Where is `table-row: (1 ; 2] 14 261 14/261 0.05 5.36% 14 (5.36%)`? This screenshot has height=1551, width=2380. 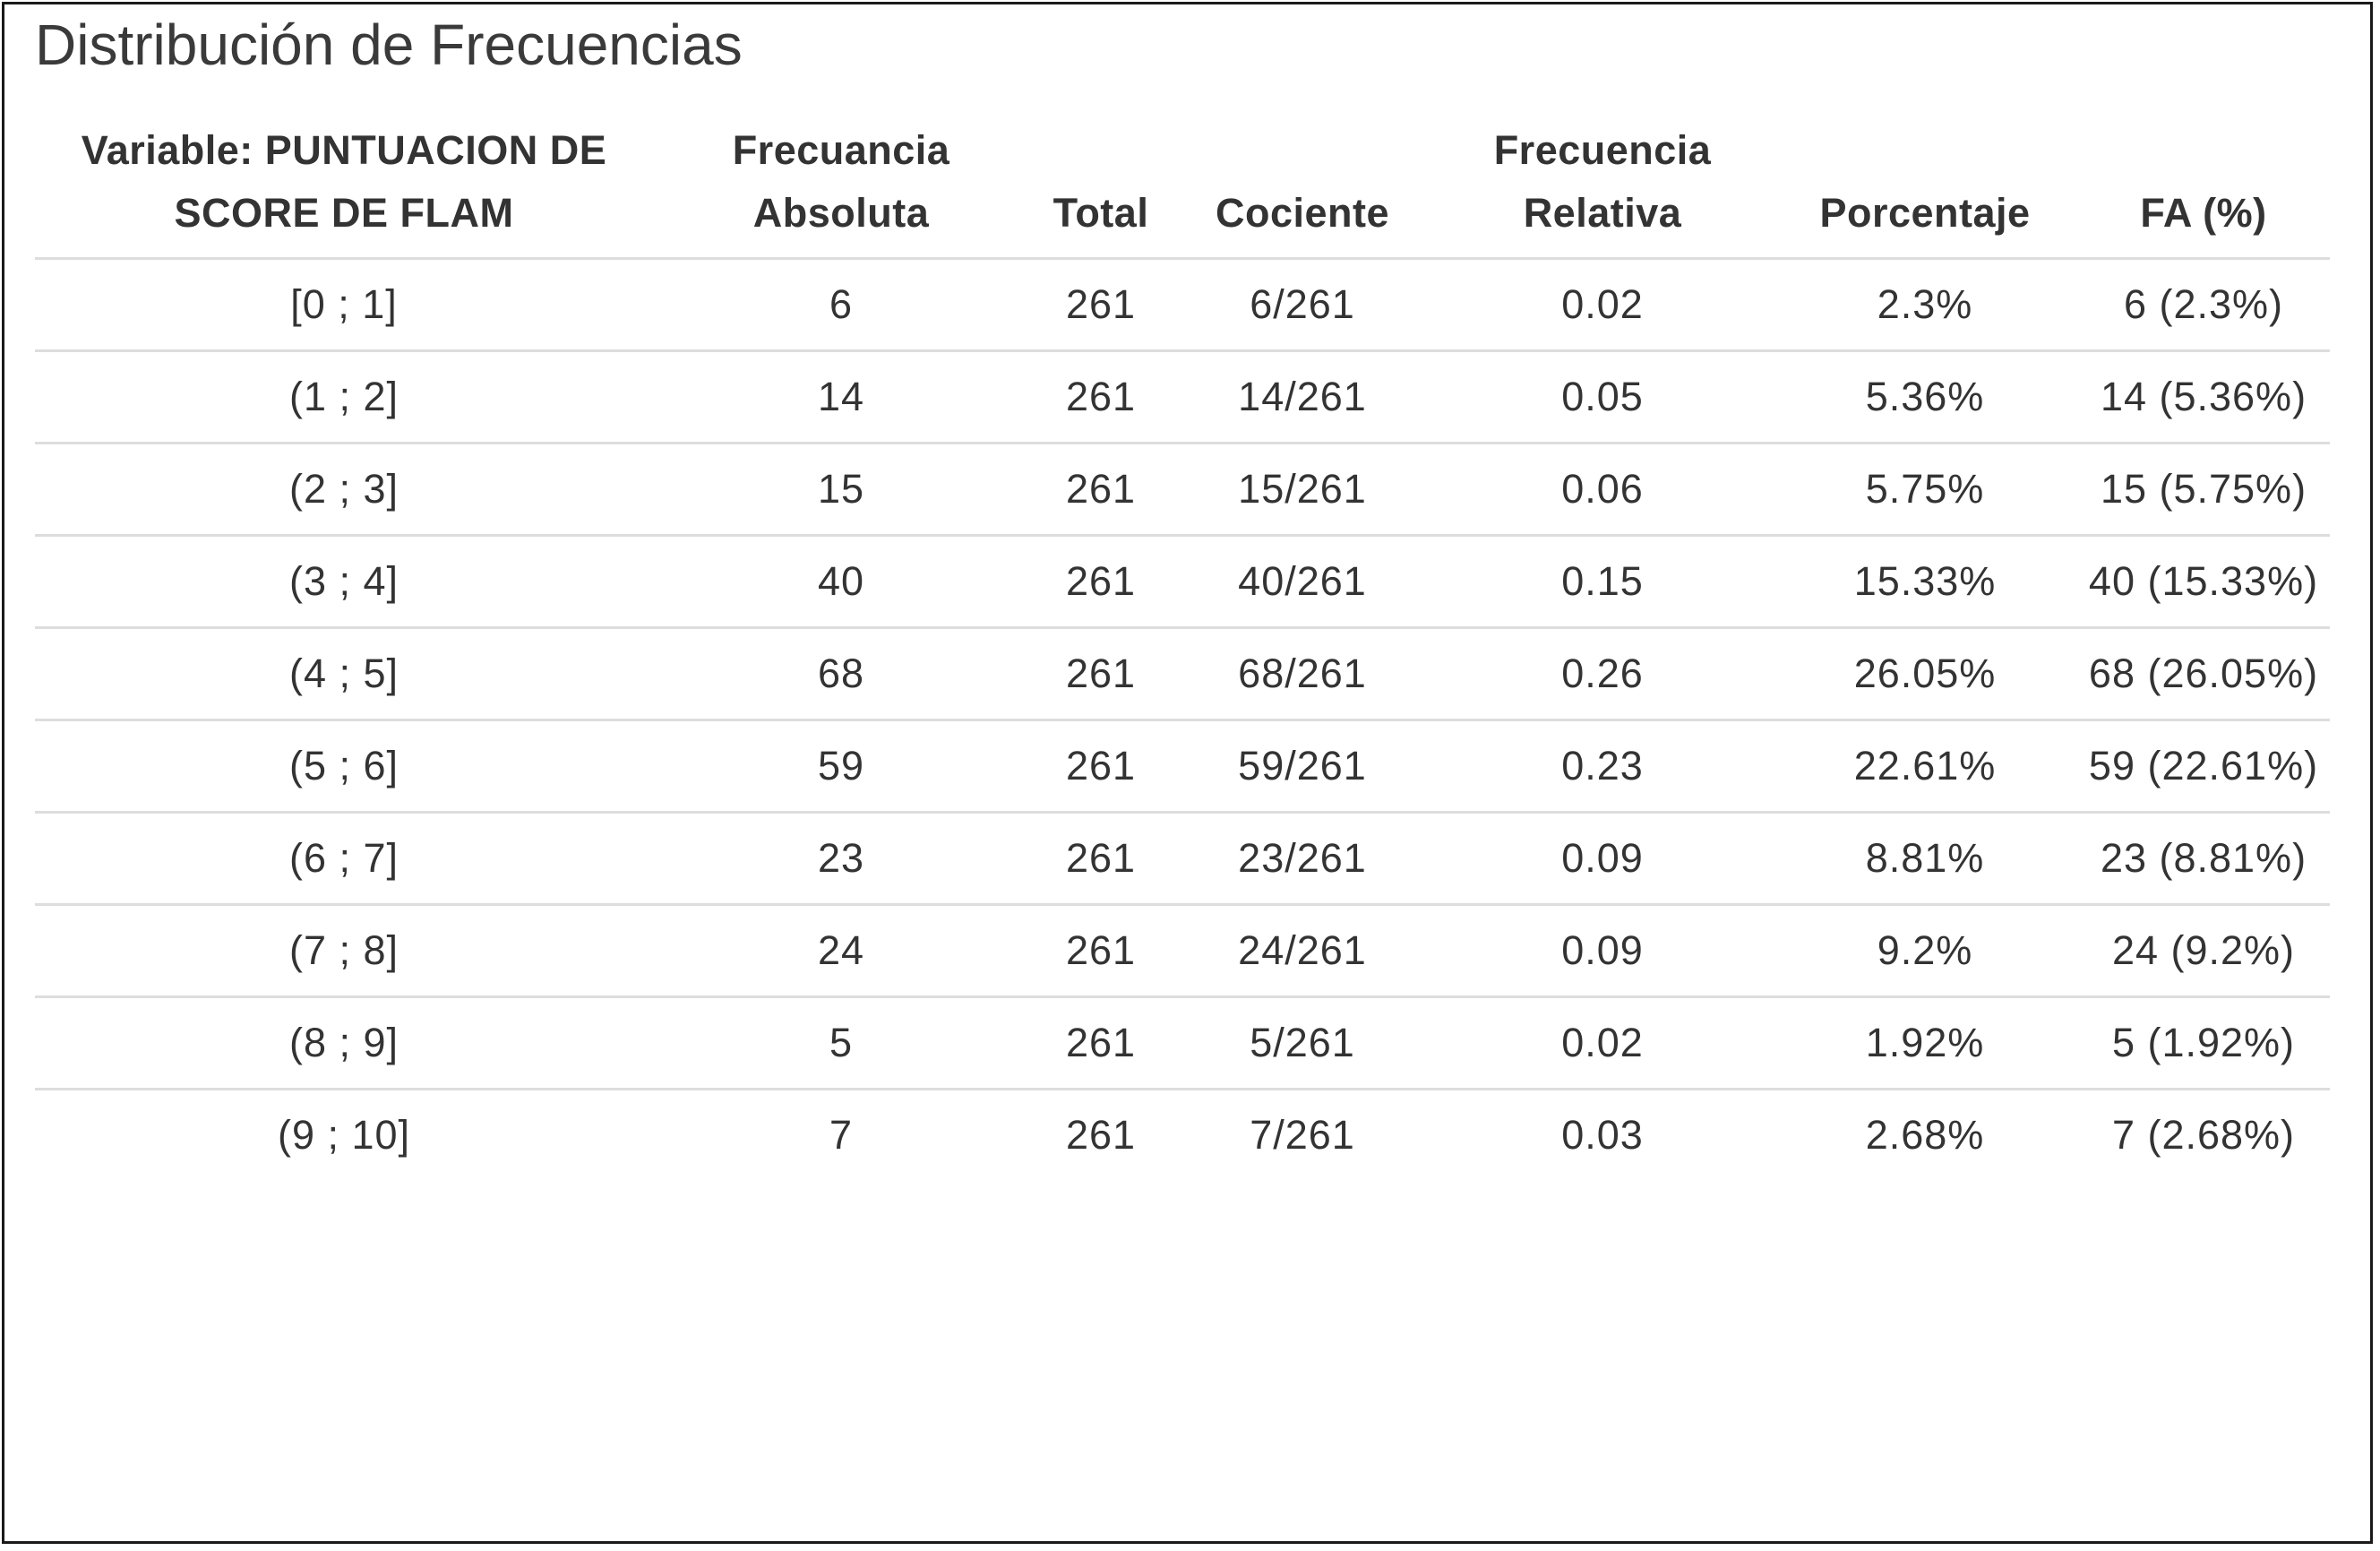 table-row: (1 ; 2] 14 261 14/261 0.05 5.36% 14 (5.36%) is located at coordinates (1182, 397).